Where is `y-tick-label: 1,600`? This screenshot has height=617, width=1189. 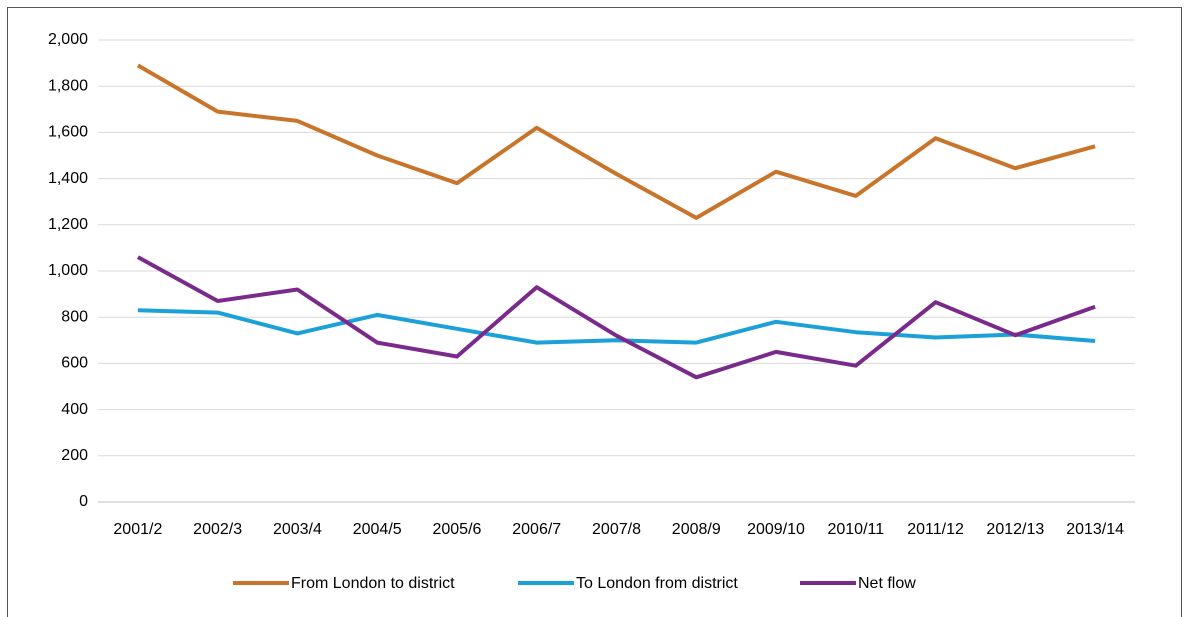 y-tick-label: 1,600 is located at coordinates (68, 132).